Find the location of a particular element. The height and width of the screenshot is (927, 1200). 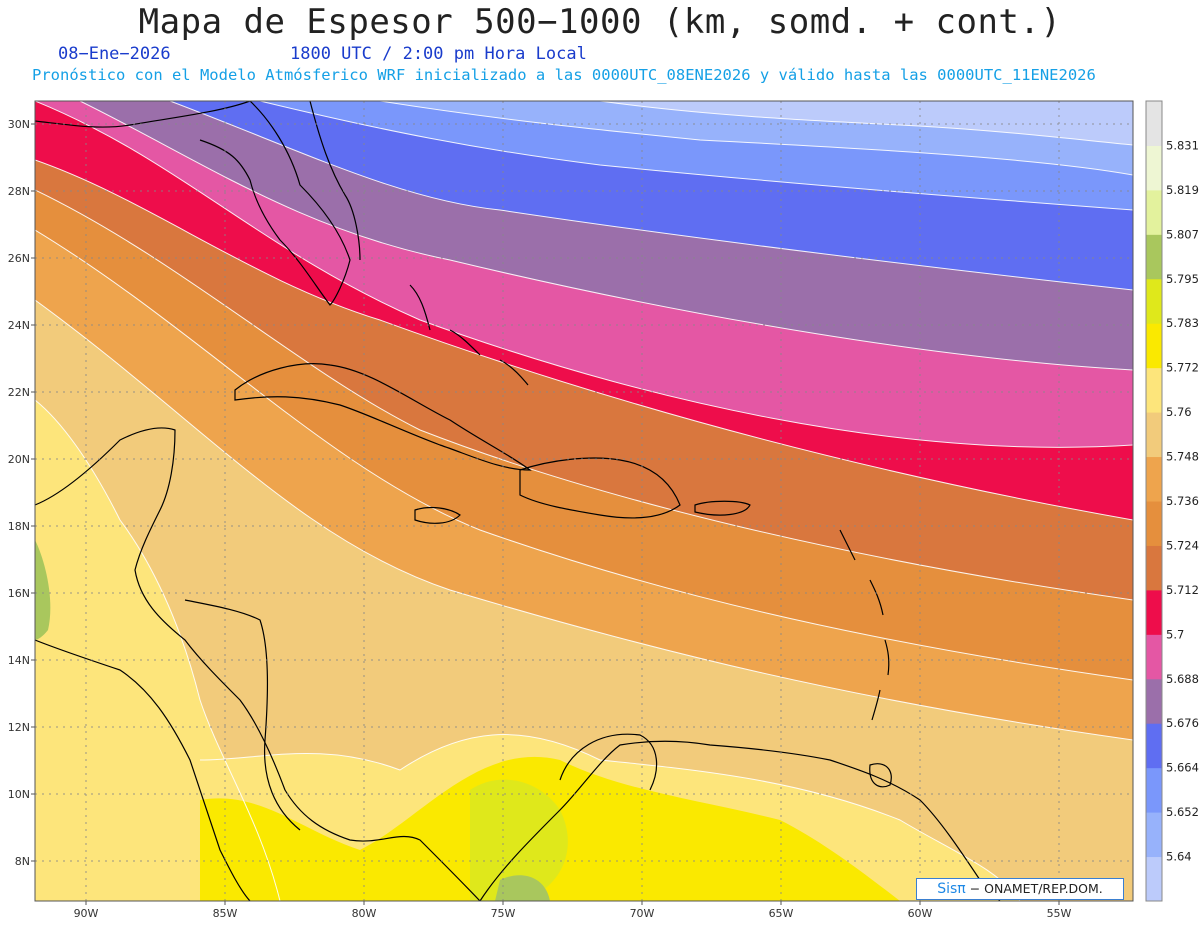

colorbar-label: 5.76 is located at coordinates (1179, 412).